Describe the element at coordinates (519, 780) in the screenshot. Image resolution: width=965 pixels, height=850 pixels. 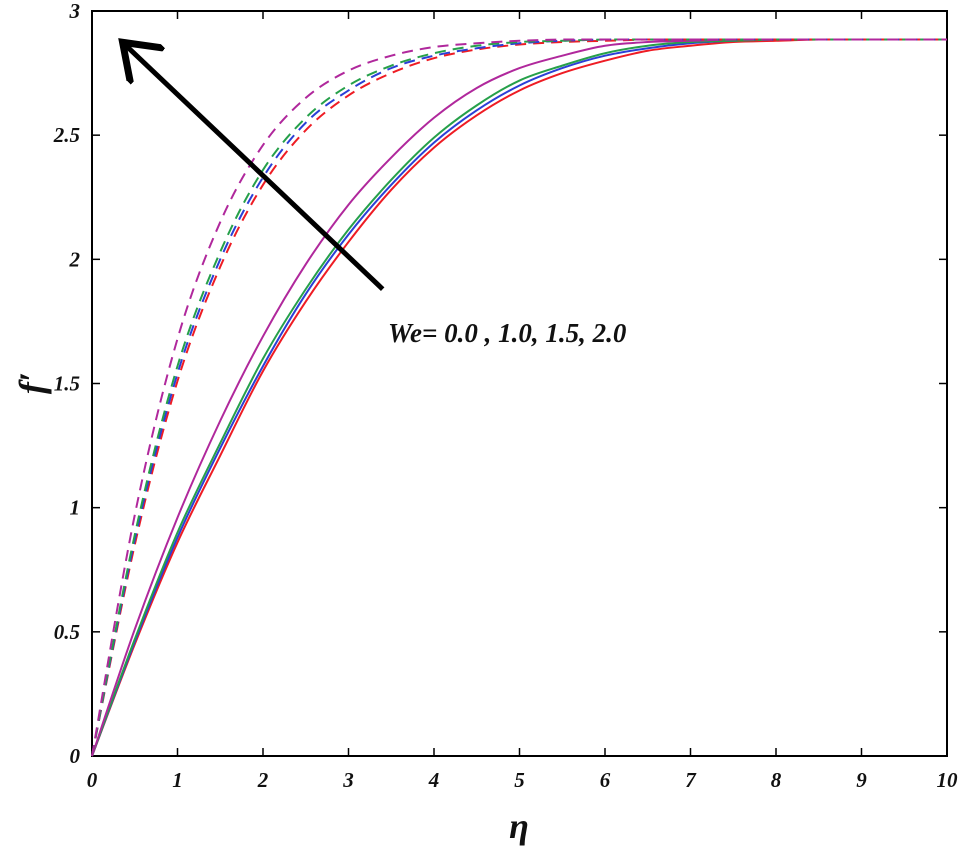
I see `x-tick-label: 5` at that location.